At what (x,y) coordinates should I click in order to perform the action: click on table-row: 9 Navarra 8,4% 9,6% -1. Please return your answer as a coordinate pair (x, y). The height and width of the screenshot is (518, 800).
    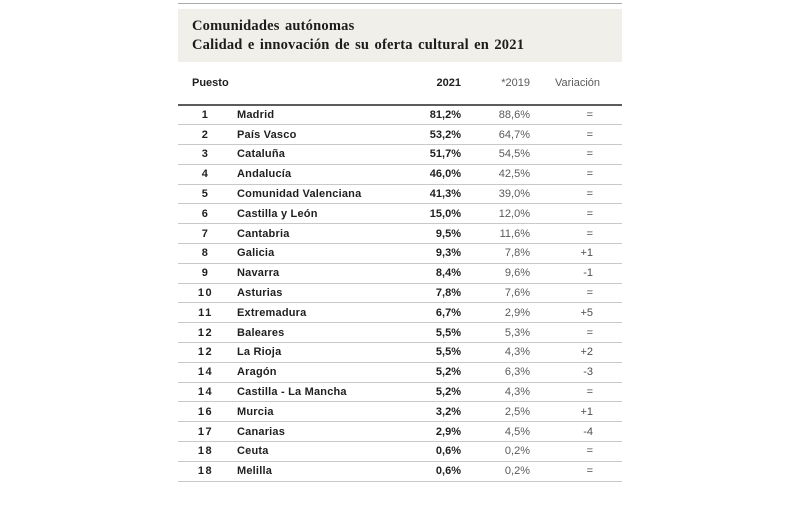
    Looking at the image, I should click on (400, 273).